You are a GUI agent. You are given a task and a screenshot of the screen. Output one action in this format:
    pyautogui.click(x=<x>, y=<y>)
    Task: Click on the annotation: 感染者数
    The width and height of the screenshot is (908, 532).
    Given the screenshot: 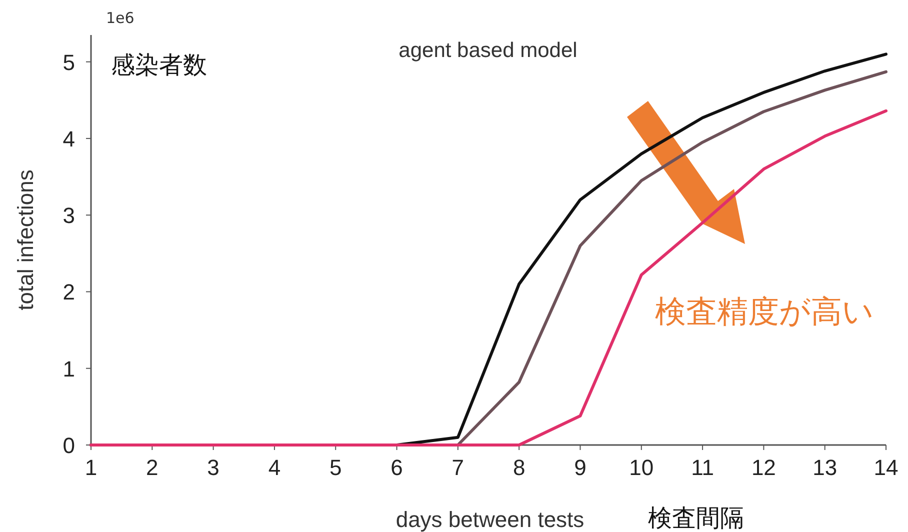 What is the action you would take?
    pyautogui.click(x=159, y=65)
    